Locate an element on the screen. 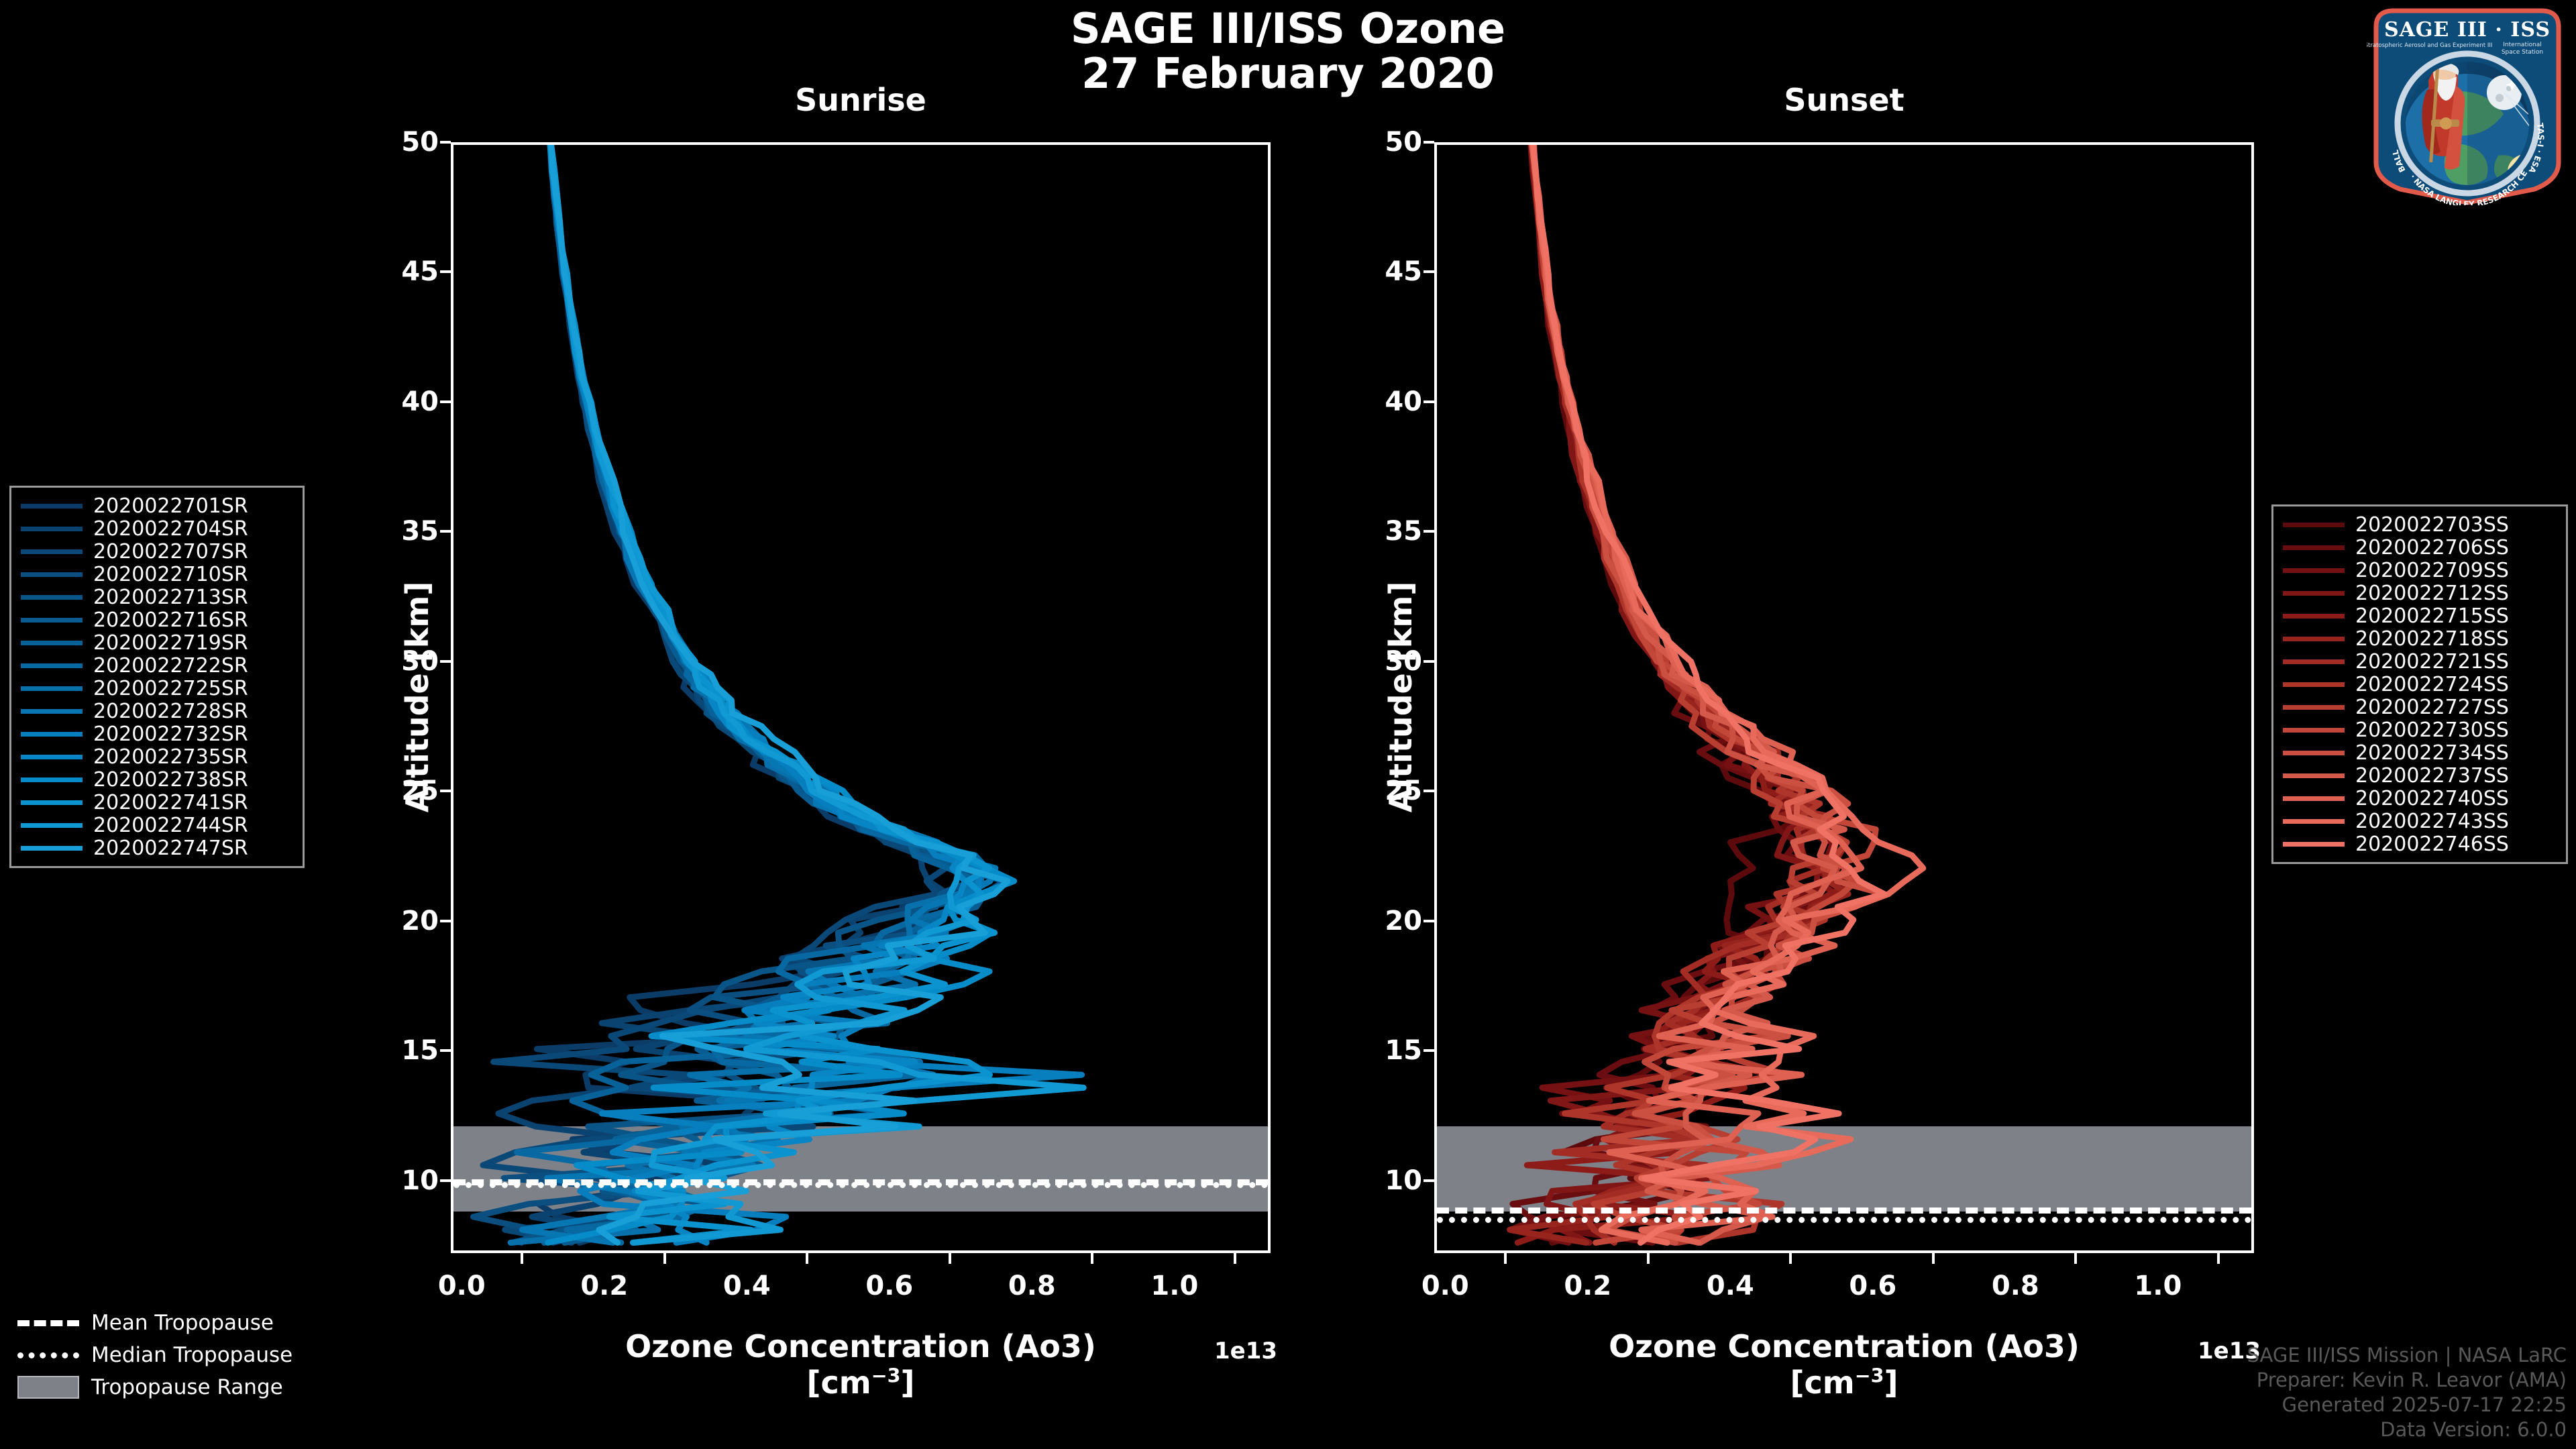  sunset-legend-item: 2020022724SS is located at coordinates (2420, 684).